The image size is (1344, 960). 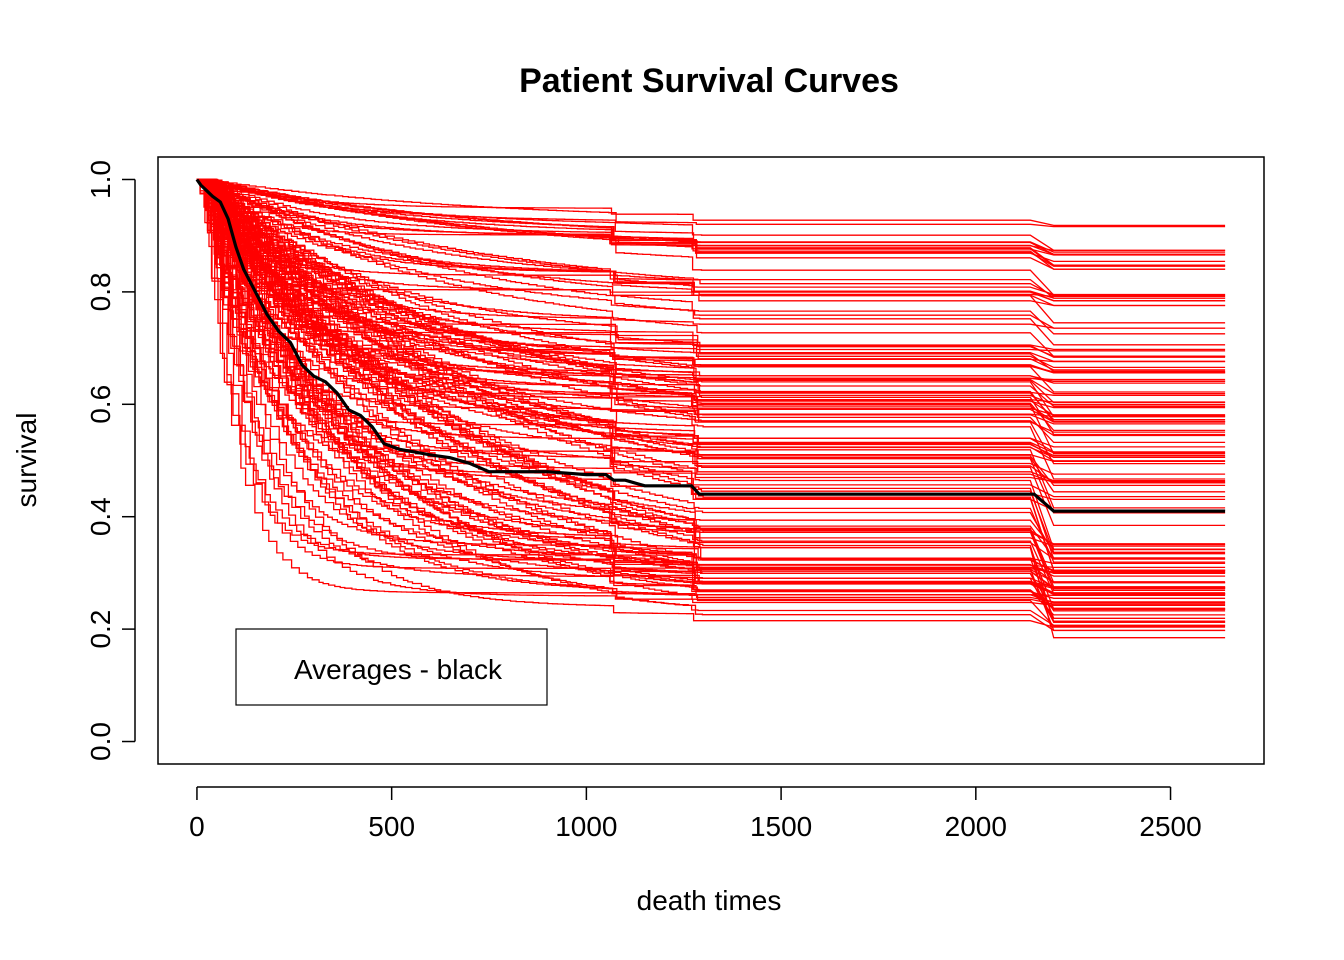 What do you see at coordinates (709, 900) in the screenshot?
I see `x-axis-label: death times` at bounding box center [709, 900].